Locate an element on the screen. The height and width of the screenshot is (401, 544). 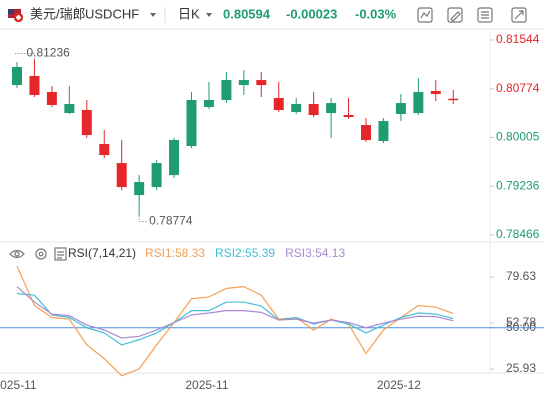
period: 日K is located at coordinates (189, 13).